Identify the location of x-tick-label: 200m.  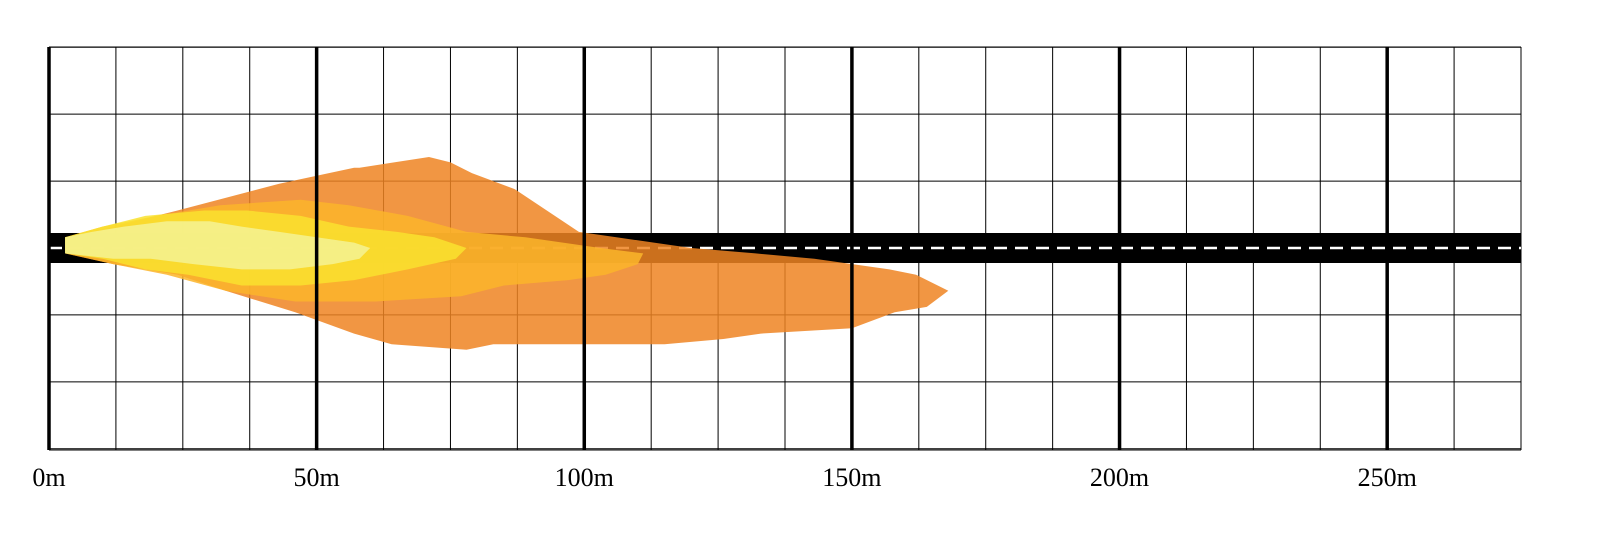
(1119, 477).